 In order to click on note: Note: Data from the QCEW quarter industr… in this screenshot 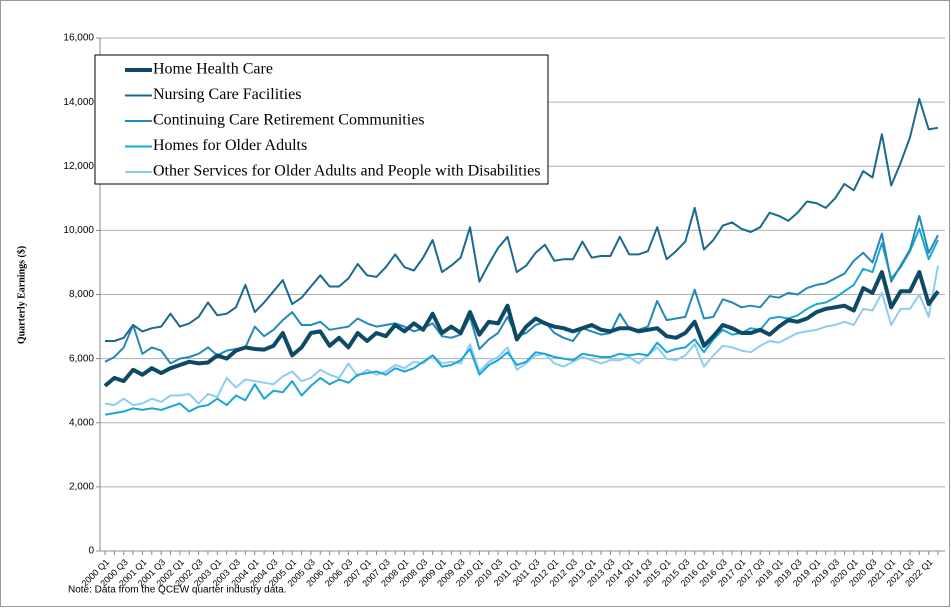, I will do `click(177, 590)`.